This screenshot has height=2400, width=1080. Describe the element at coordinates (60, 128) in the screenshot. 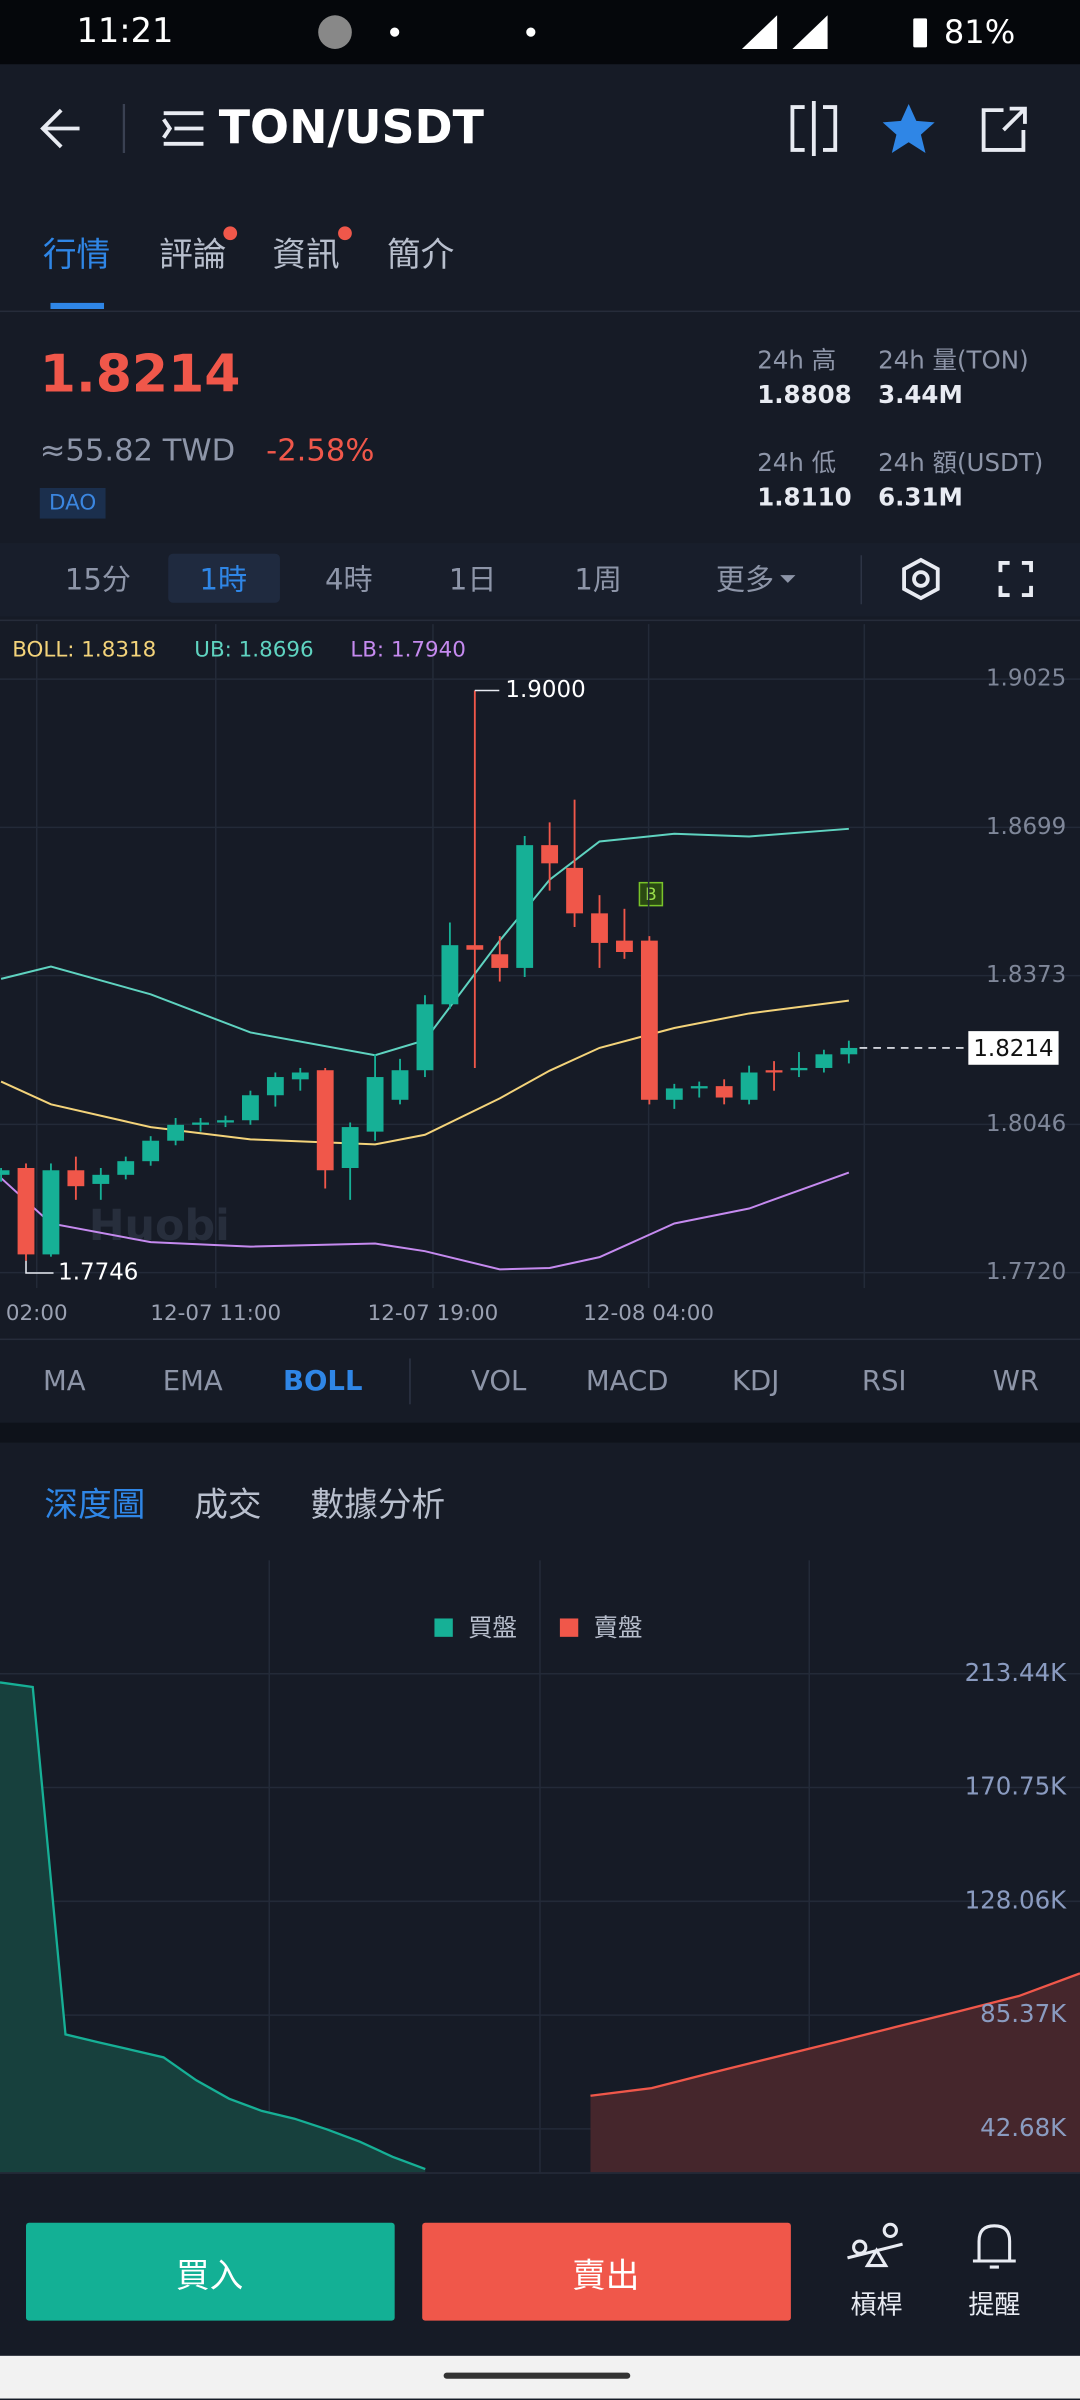

I see `back-button` at that location.